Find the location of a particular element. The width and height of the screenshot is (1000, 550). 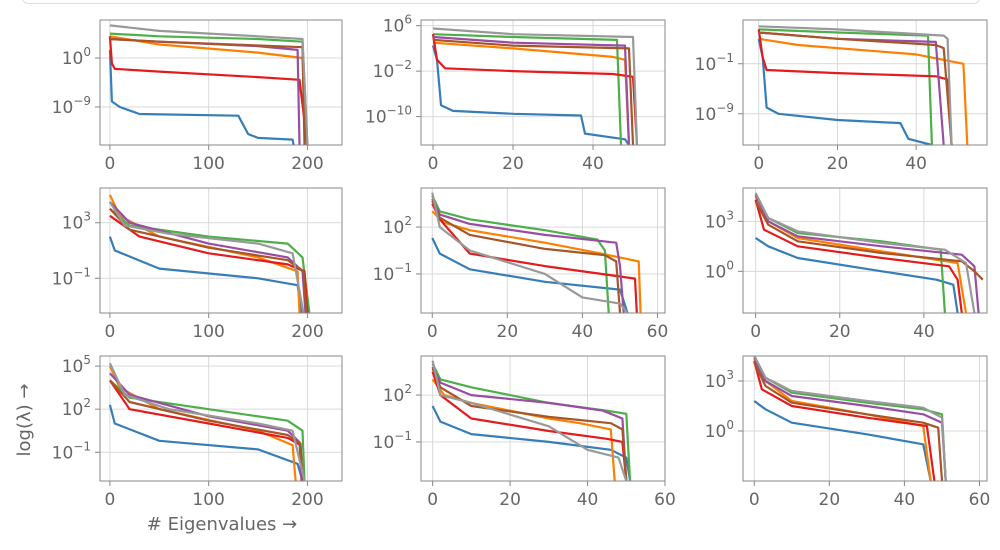

panel-9: 0 20 40 60 10³ 10⁰ is located at coordinates (848, 432).